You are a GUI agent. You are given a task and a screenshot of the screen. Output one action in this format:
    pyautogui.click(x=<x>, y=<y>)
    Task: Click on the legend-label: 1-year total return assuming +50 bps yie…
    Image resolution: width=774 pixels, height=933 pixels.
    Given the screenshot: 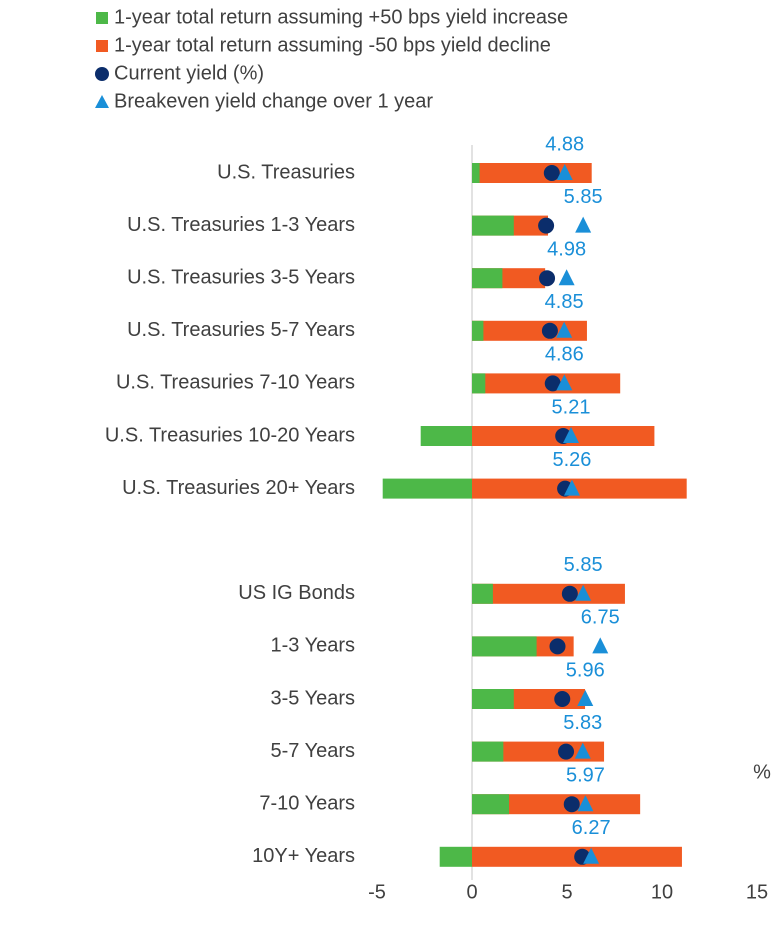 What is the action you would take?
    pyautogui.click(x=341, y=17)
    